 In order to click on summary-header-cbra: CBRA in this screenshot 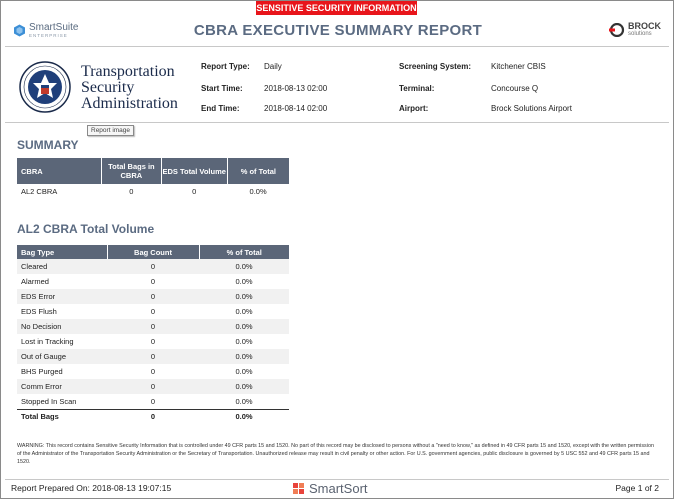, I will do `click(59, 171)`.